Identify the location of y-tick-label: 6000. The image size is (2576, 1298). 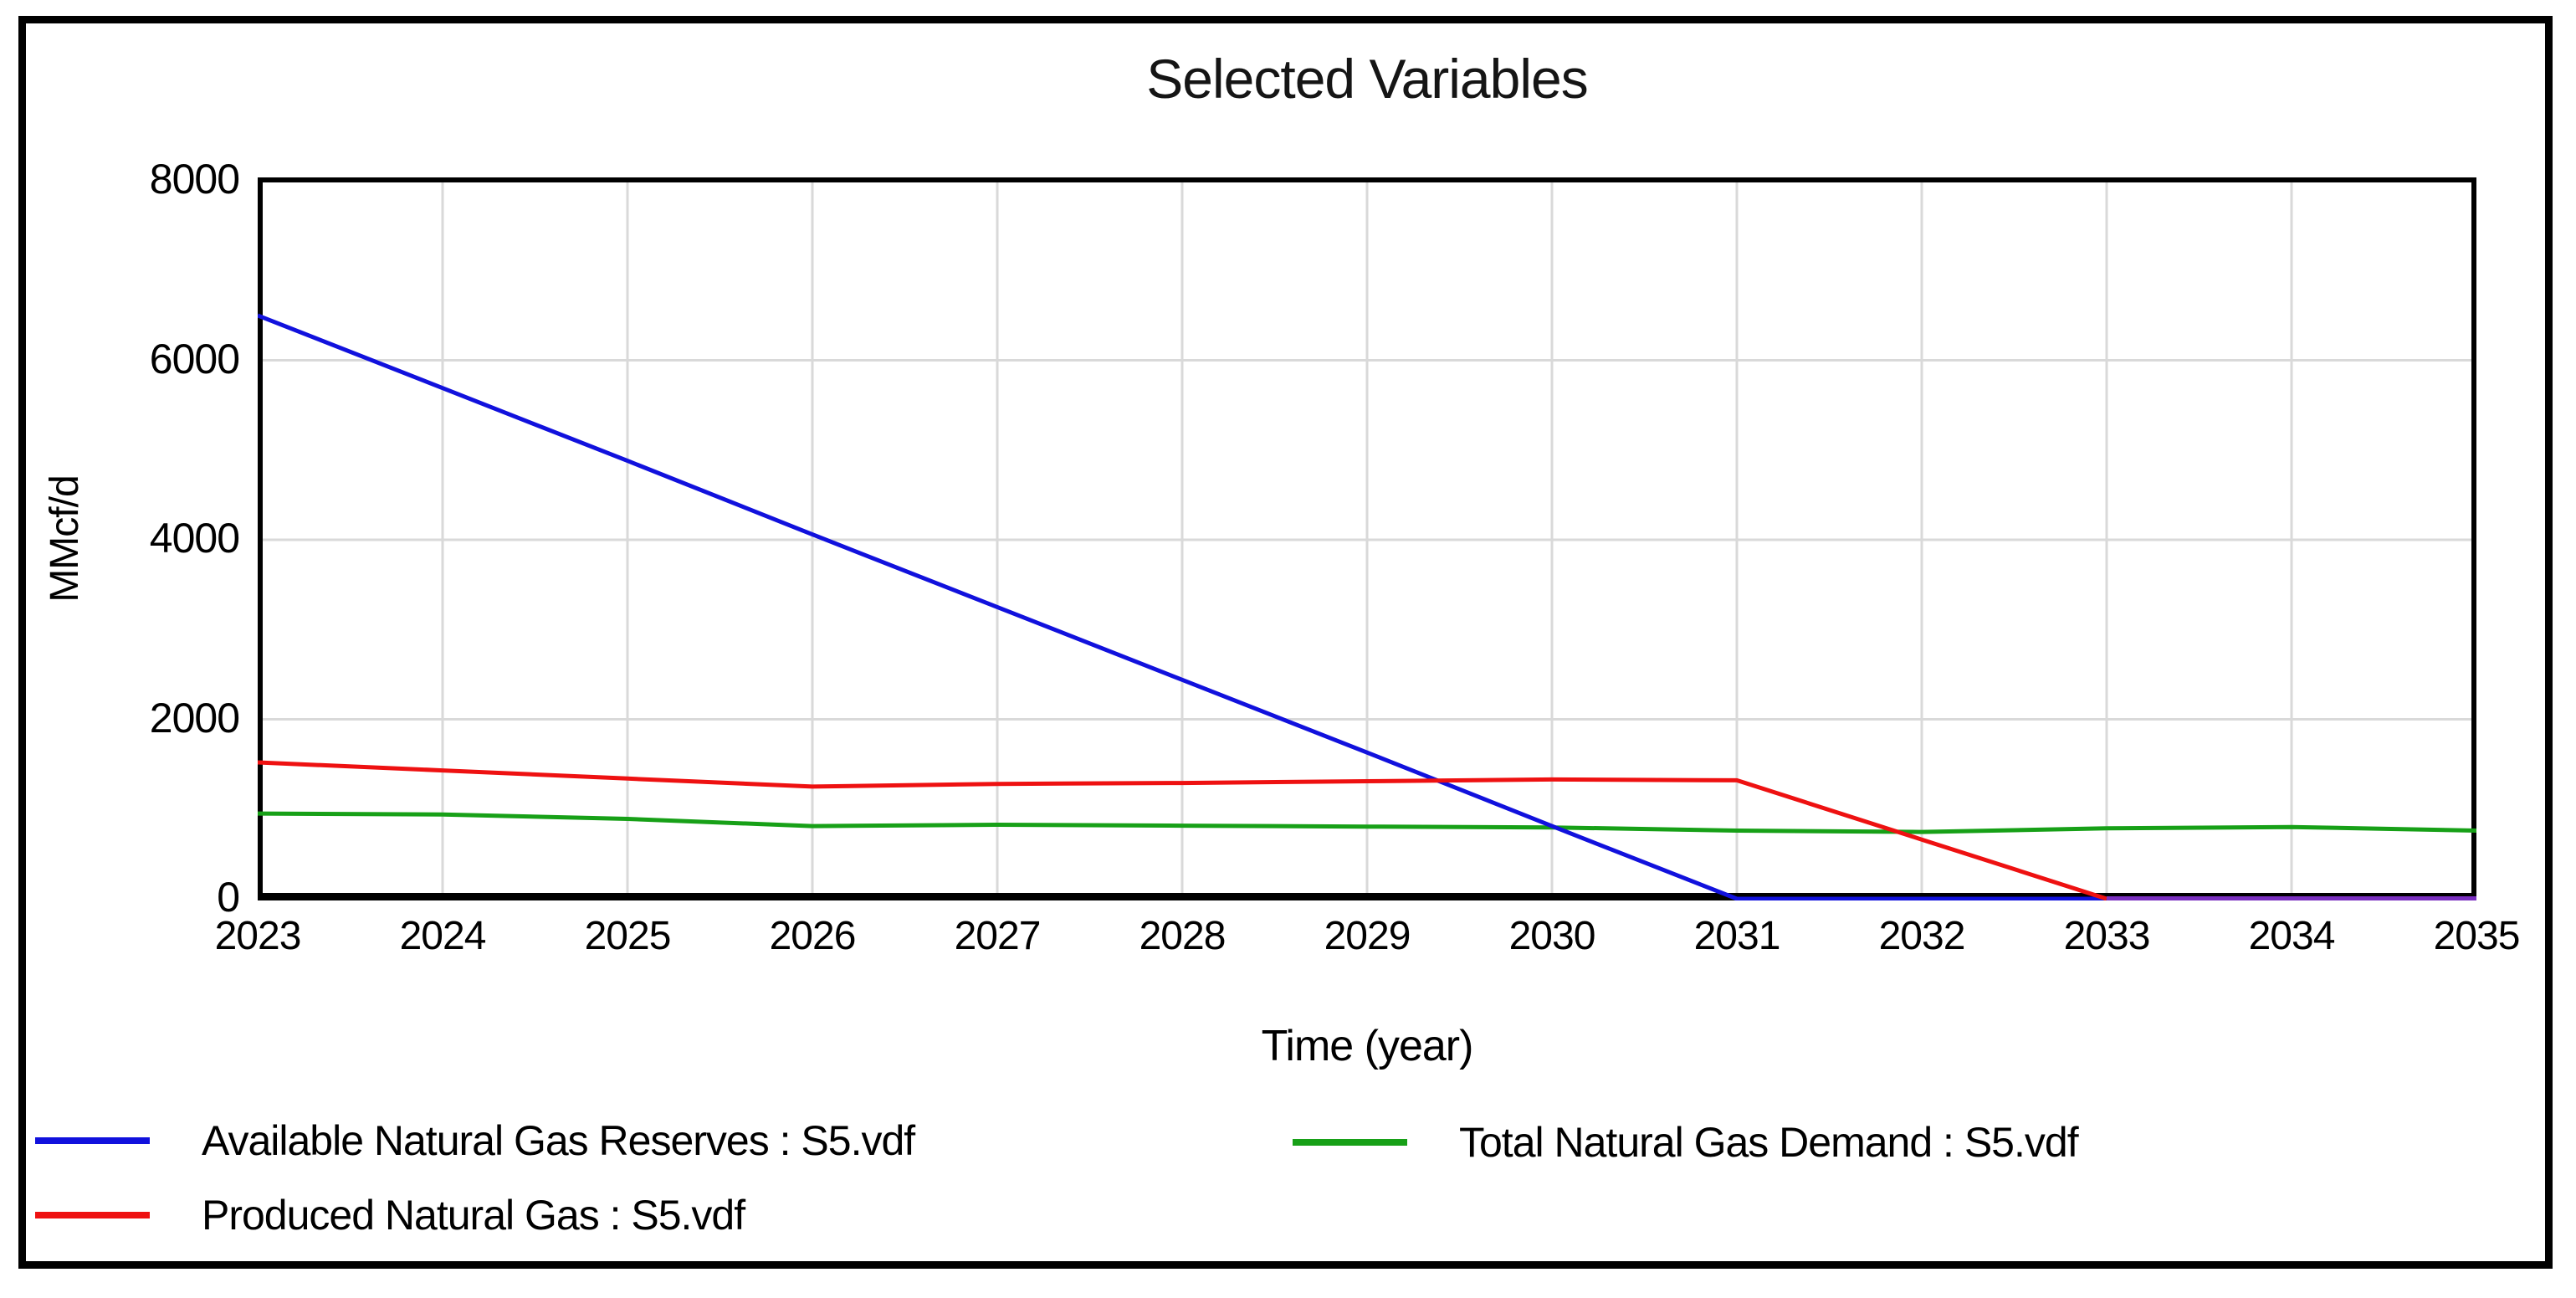
(195, 358).